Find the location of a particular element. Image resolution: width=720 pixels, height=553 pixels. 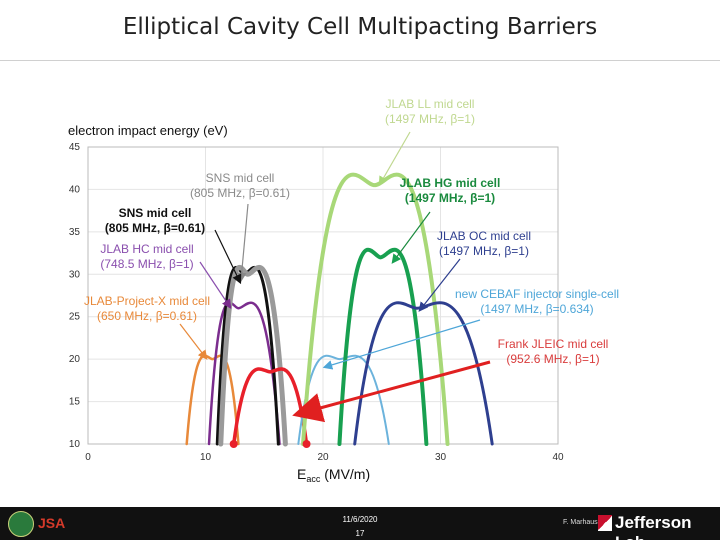

y-tick-label: 40 is located at coordinates (75, 189).